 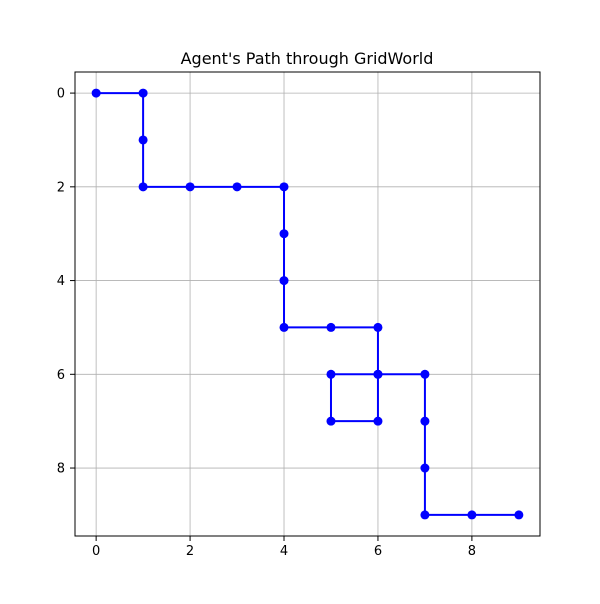 What do you see at coordinates (378, 551) in the screenshot?
I see `x-tick-label: 6` at bounding box center [378, 551].